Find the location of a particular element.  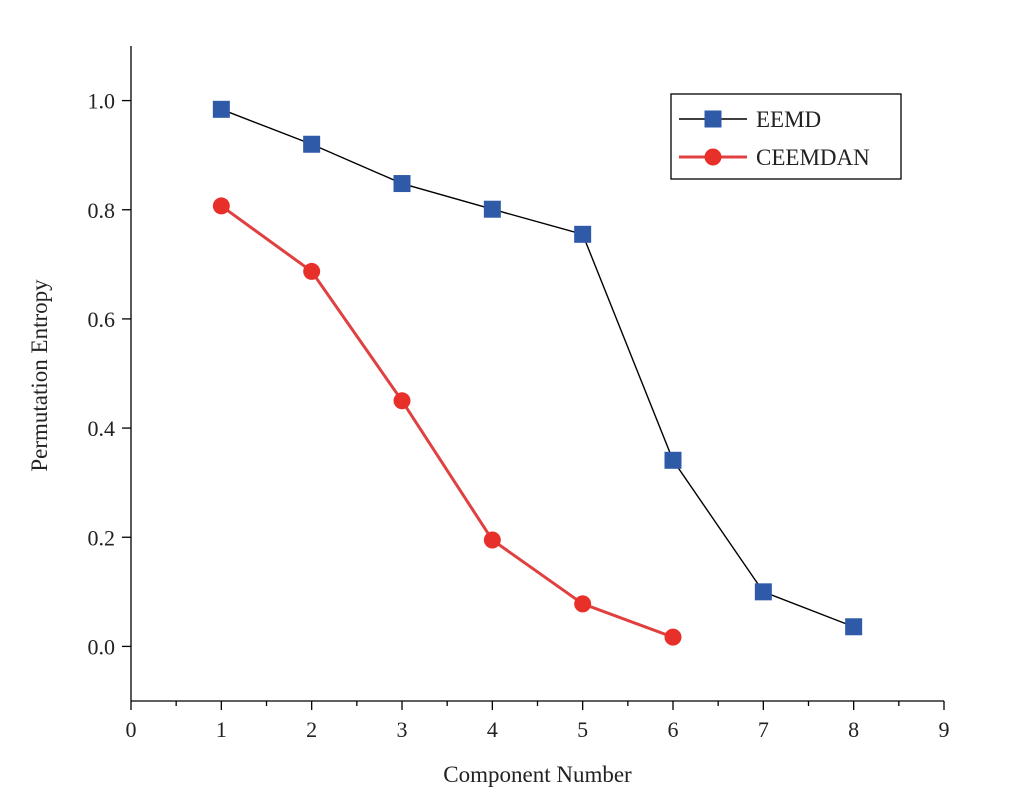

x-tick-label: 3 is located at coordinates (402, 729).